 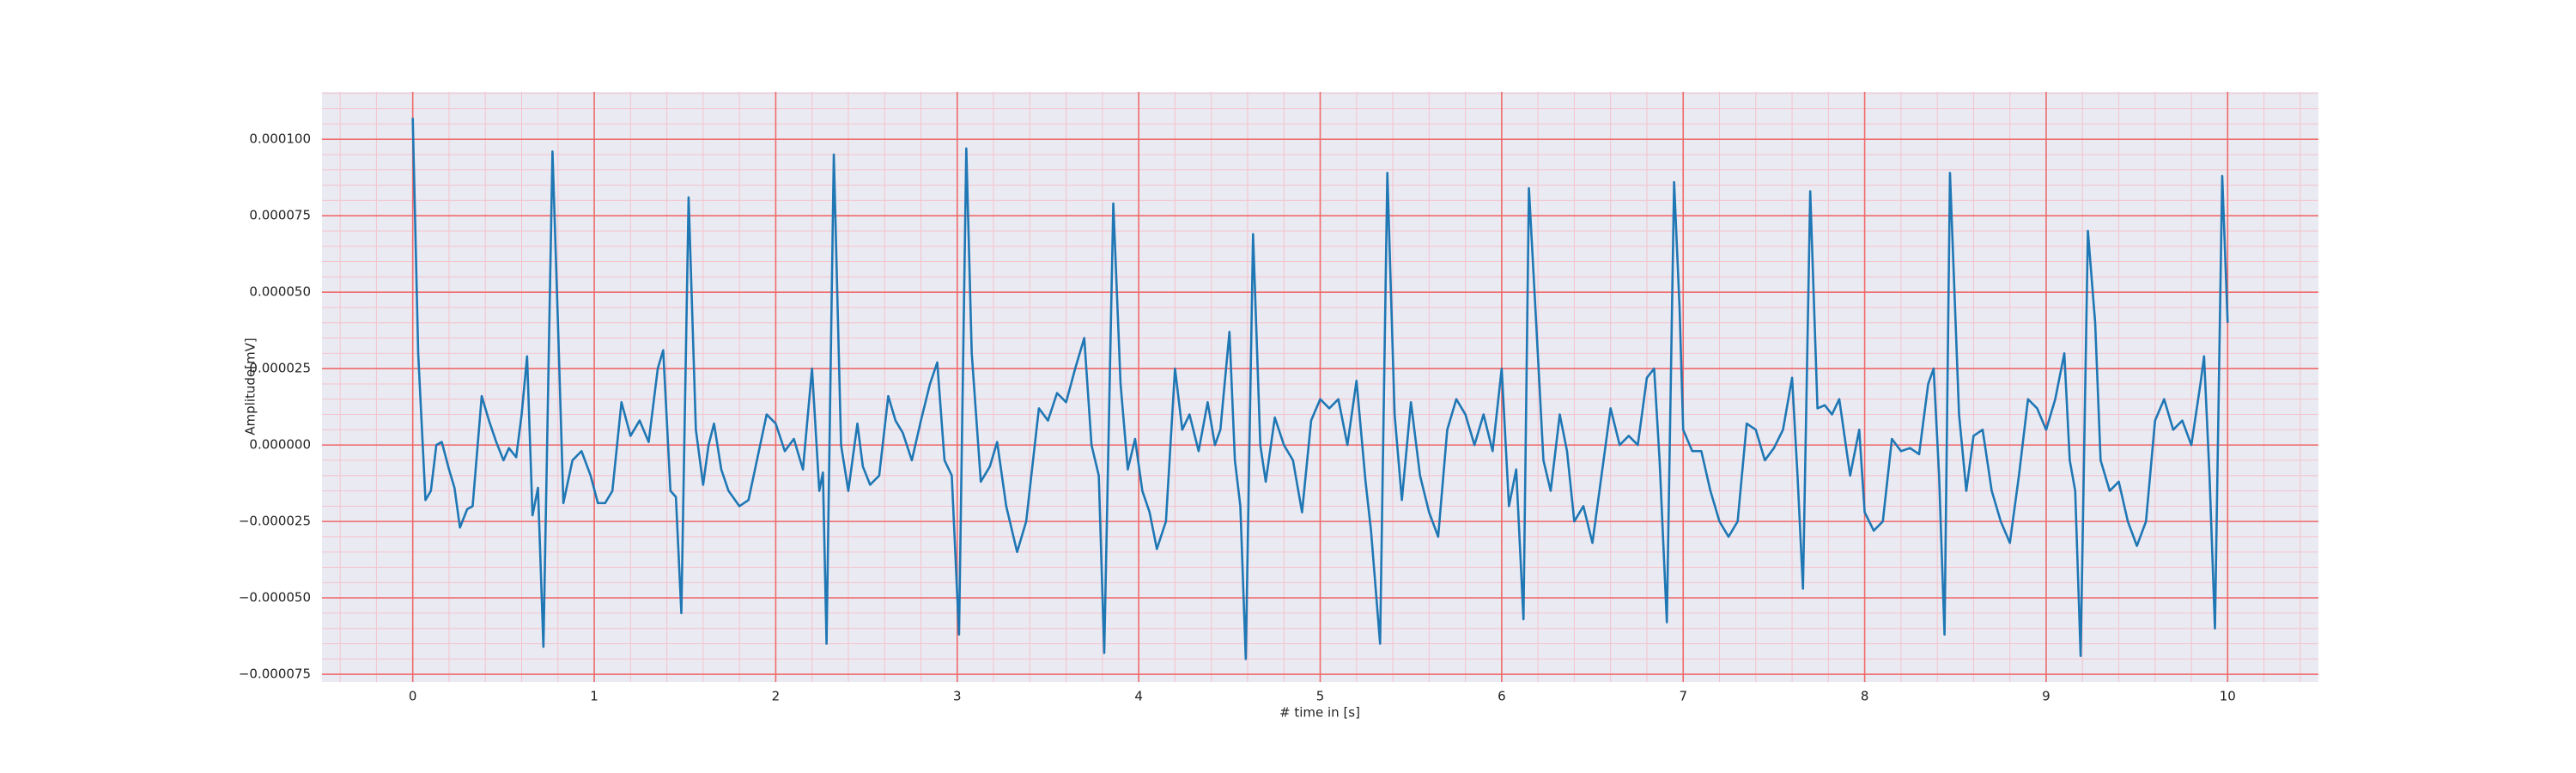 What do you see at coordinates (594, 696) in the screenshot?
I see `x-tick-label: 1` at bounding box center [594, 696].